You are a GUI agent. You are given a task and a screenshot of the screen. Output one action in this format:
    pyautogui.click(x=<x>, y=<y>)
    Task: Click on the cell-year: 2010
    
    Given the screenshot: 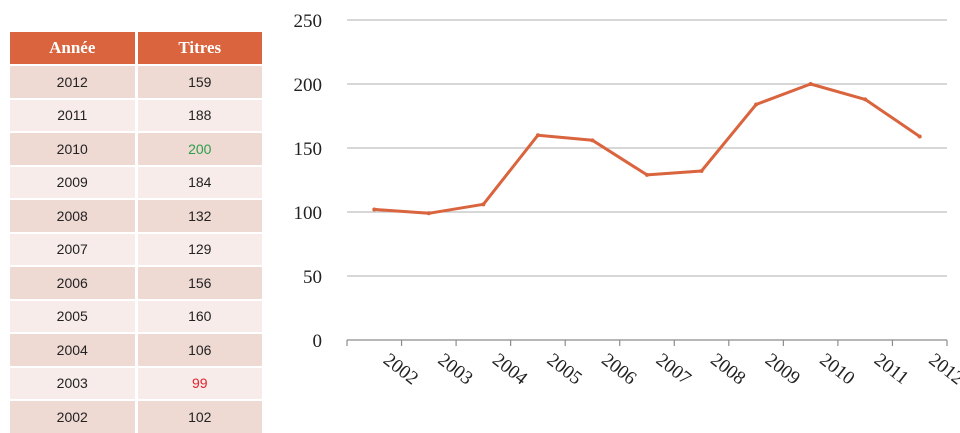 What is the action you would take?
    pyautogui.click(x=73, y=148)
    